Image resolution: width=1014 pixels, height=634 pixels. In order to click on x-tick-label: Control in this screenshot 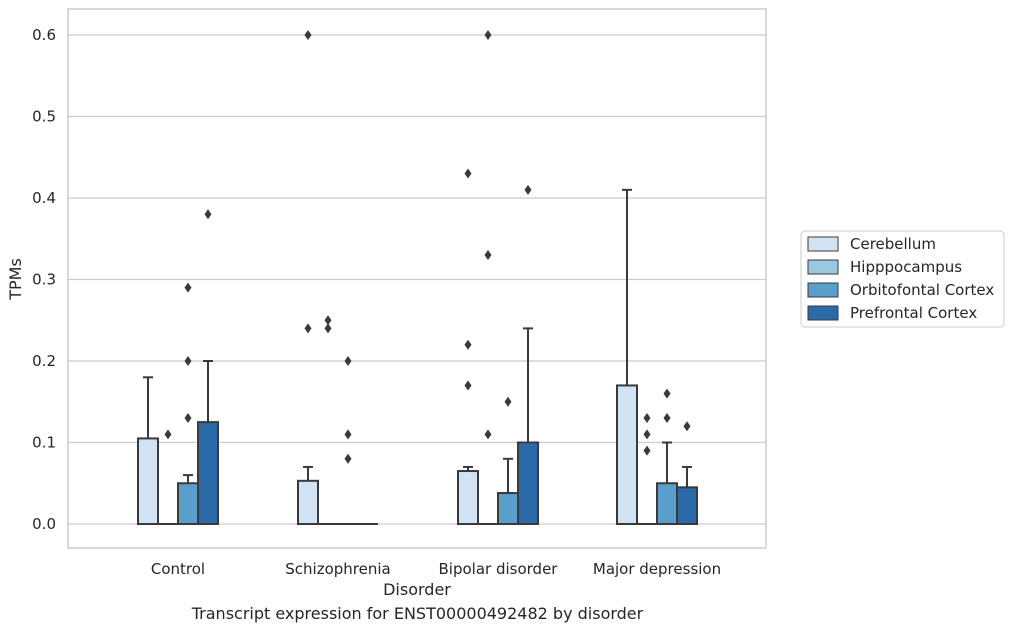, I will do `click(178, 569)`.